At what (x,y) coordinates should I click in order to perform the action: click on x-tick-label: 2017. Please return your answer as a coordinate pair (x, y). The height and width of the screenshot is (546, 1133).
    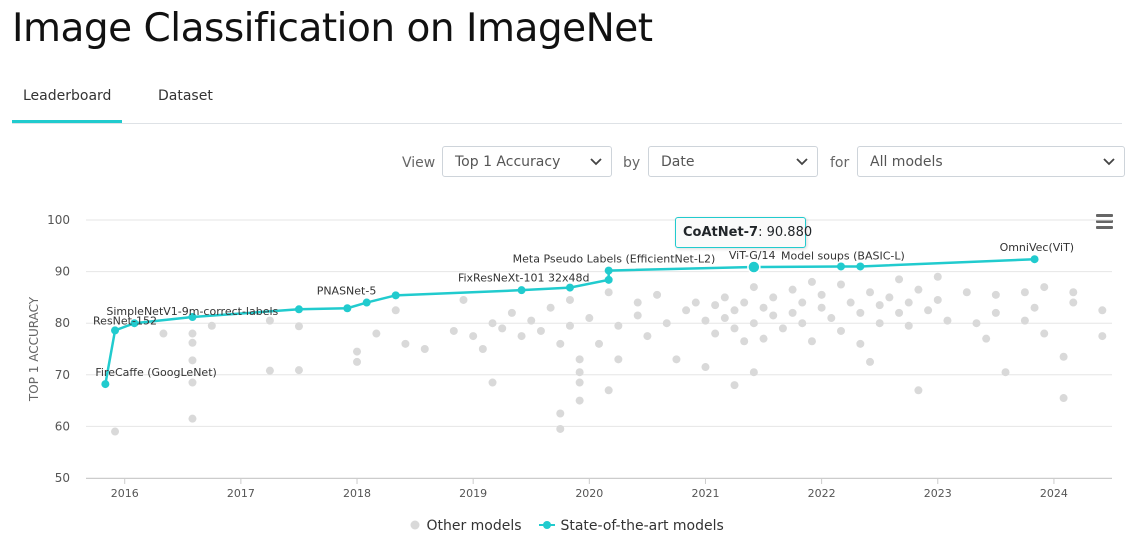
    Looking at the image, I should click on (241, 493).